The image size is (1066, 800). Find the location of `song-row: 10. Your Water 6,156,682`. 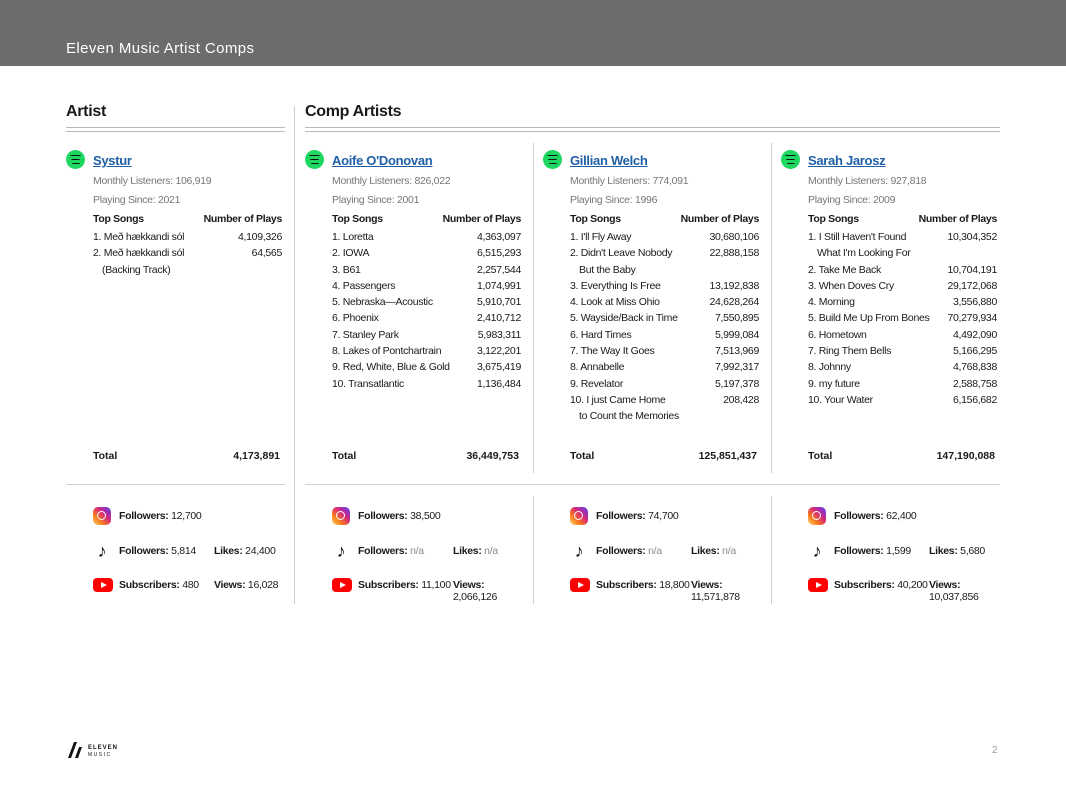

song-row: 10. Your Water 6,156,682 is located at coordinates (902, 399).